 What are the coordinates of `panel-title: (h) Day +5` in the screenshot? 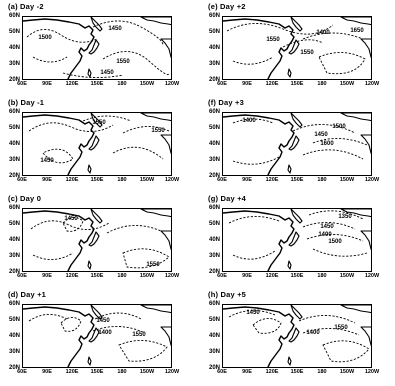 It's located at (227, 294).